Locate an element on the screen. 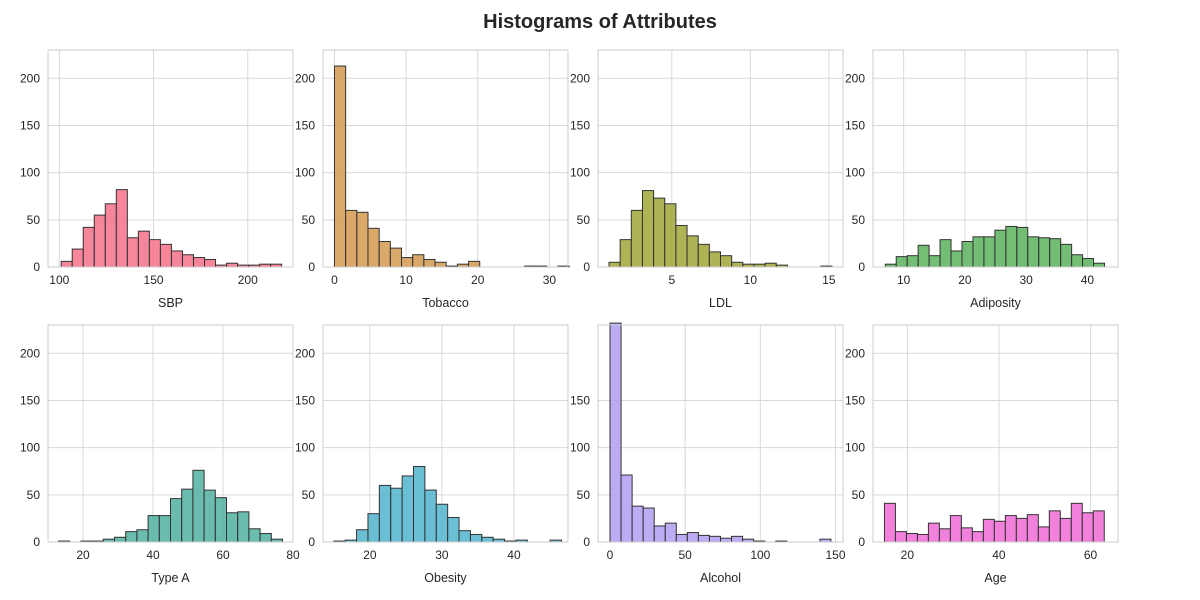 This screenshot has height=600, width=1200. x-axis-label: Tobacco is located at coordinates (445, 303).